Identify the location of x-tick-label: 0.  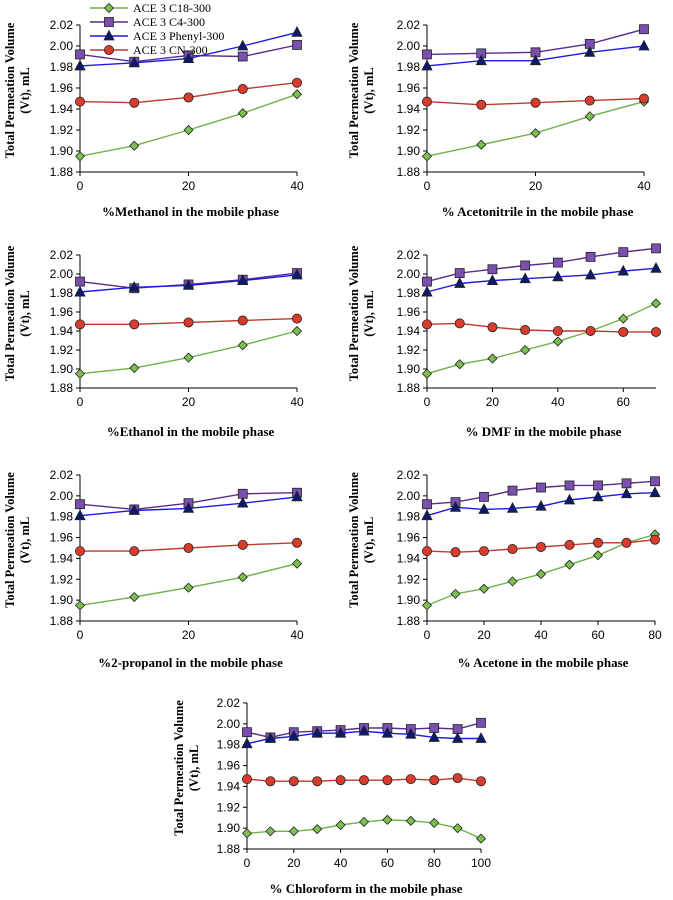
(80, 402).